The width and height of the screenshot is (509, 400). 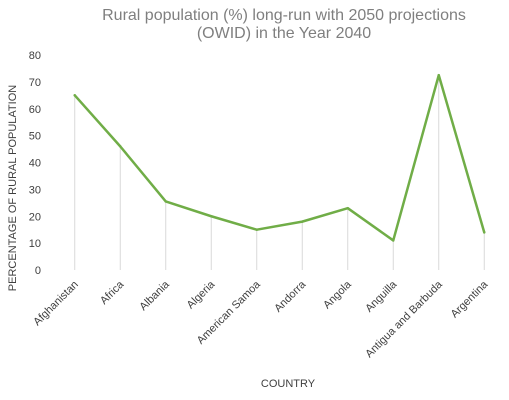 What do you see at coordinates (290, 296) in the screenshot?
I see `x-tick-label: Andorra` at bounding box center [290, 296].